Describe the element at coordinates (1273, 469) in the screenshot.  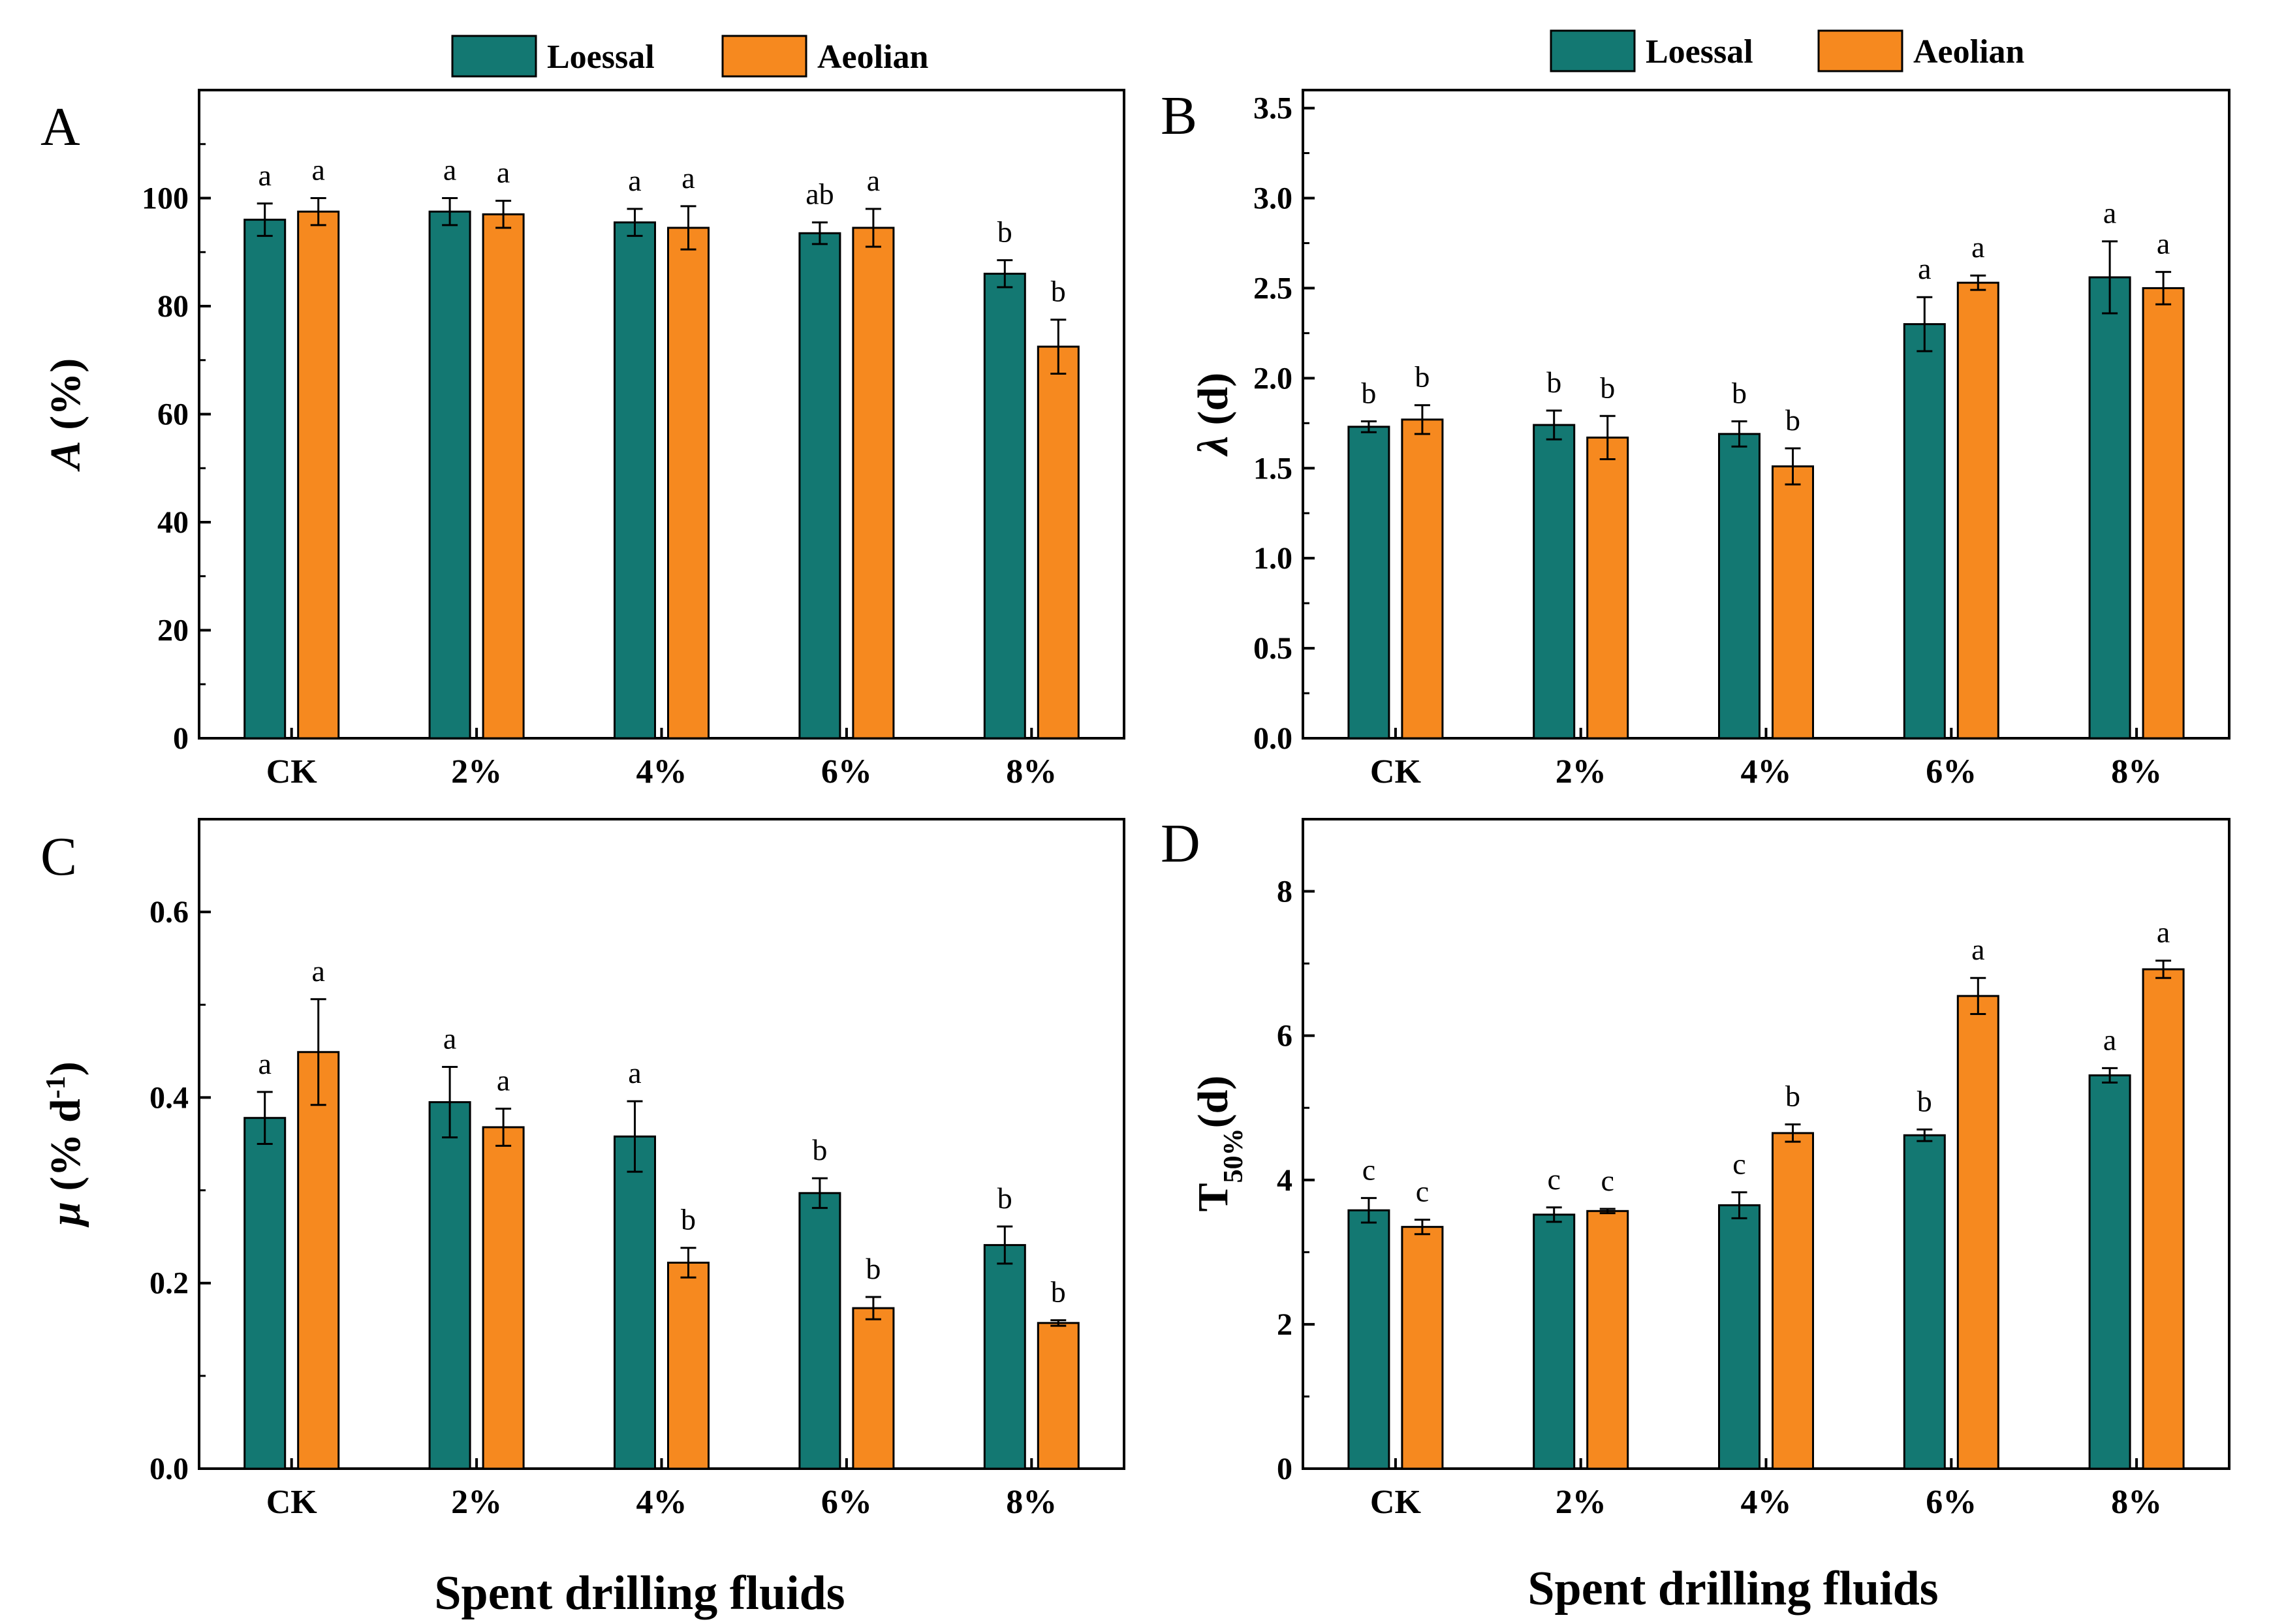
I see `y-tick-label: 1.5` at that location.